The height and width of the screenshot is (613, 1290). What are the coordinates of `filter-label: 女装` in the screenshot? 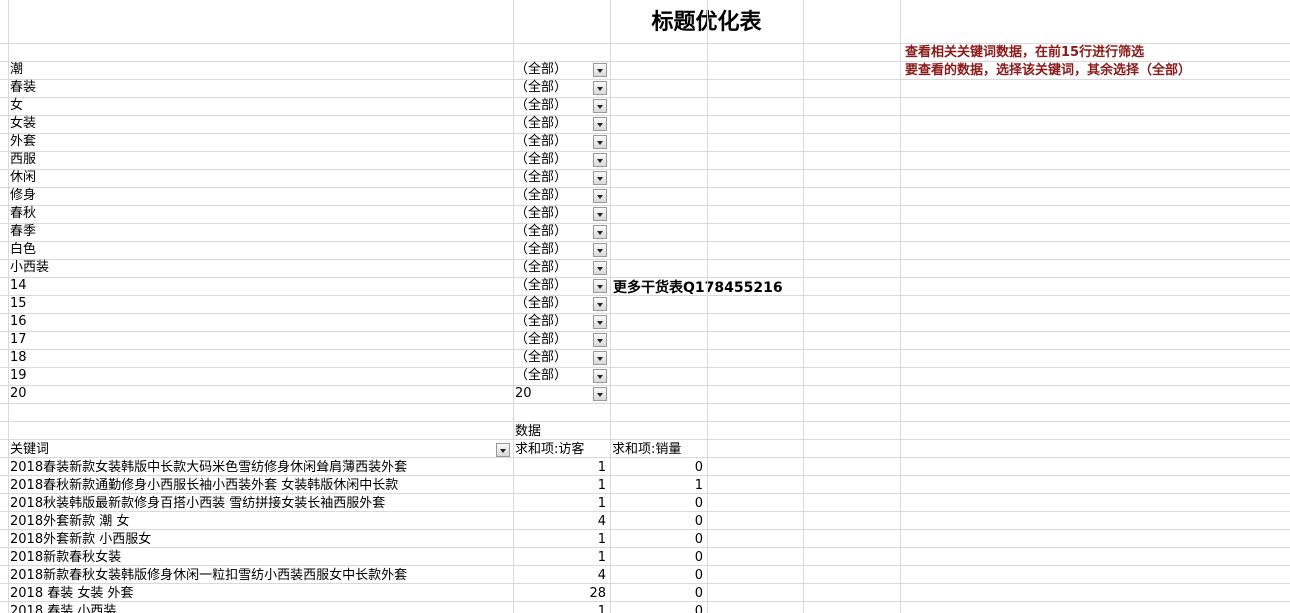 It's located at (23, 123).